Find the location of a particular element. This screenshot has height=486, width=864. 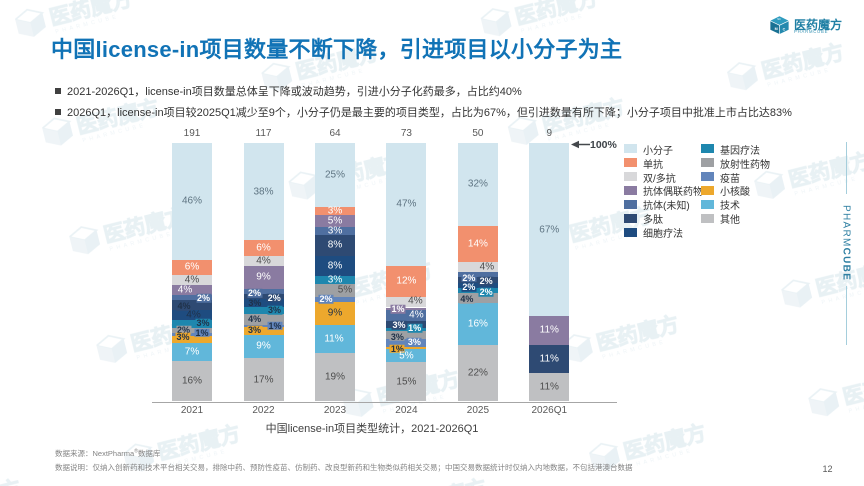

svg-text: MC is located at coordinates (779, 20).